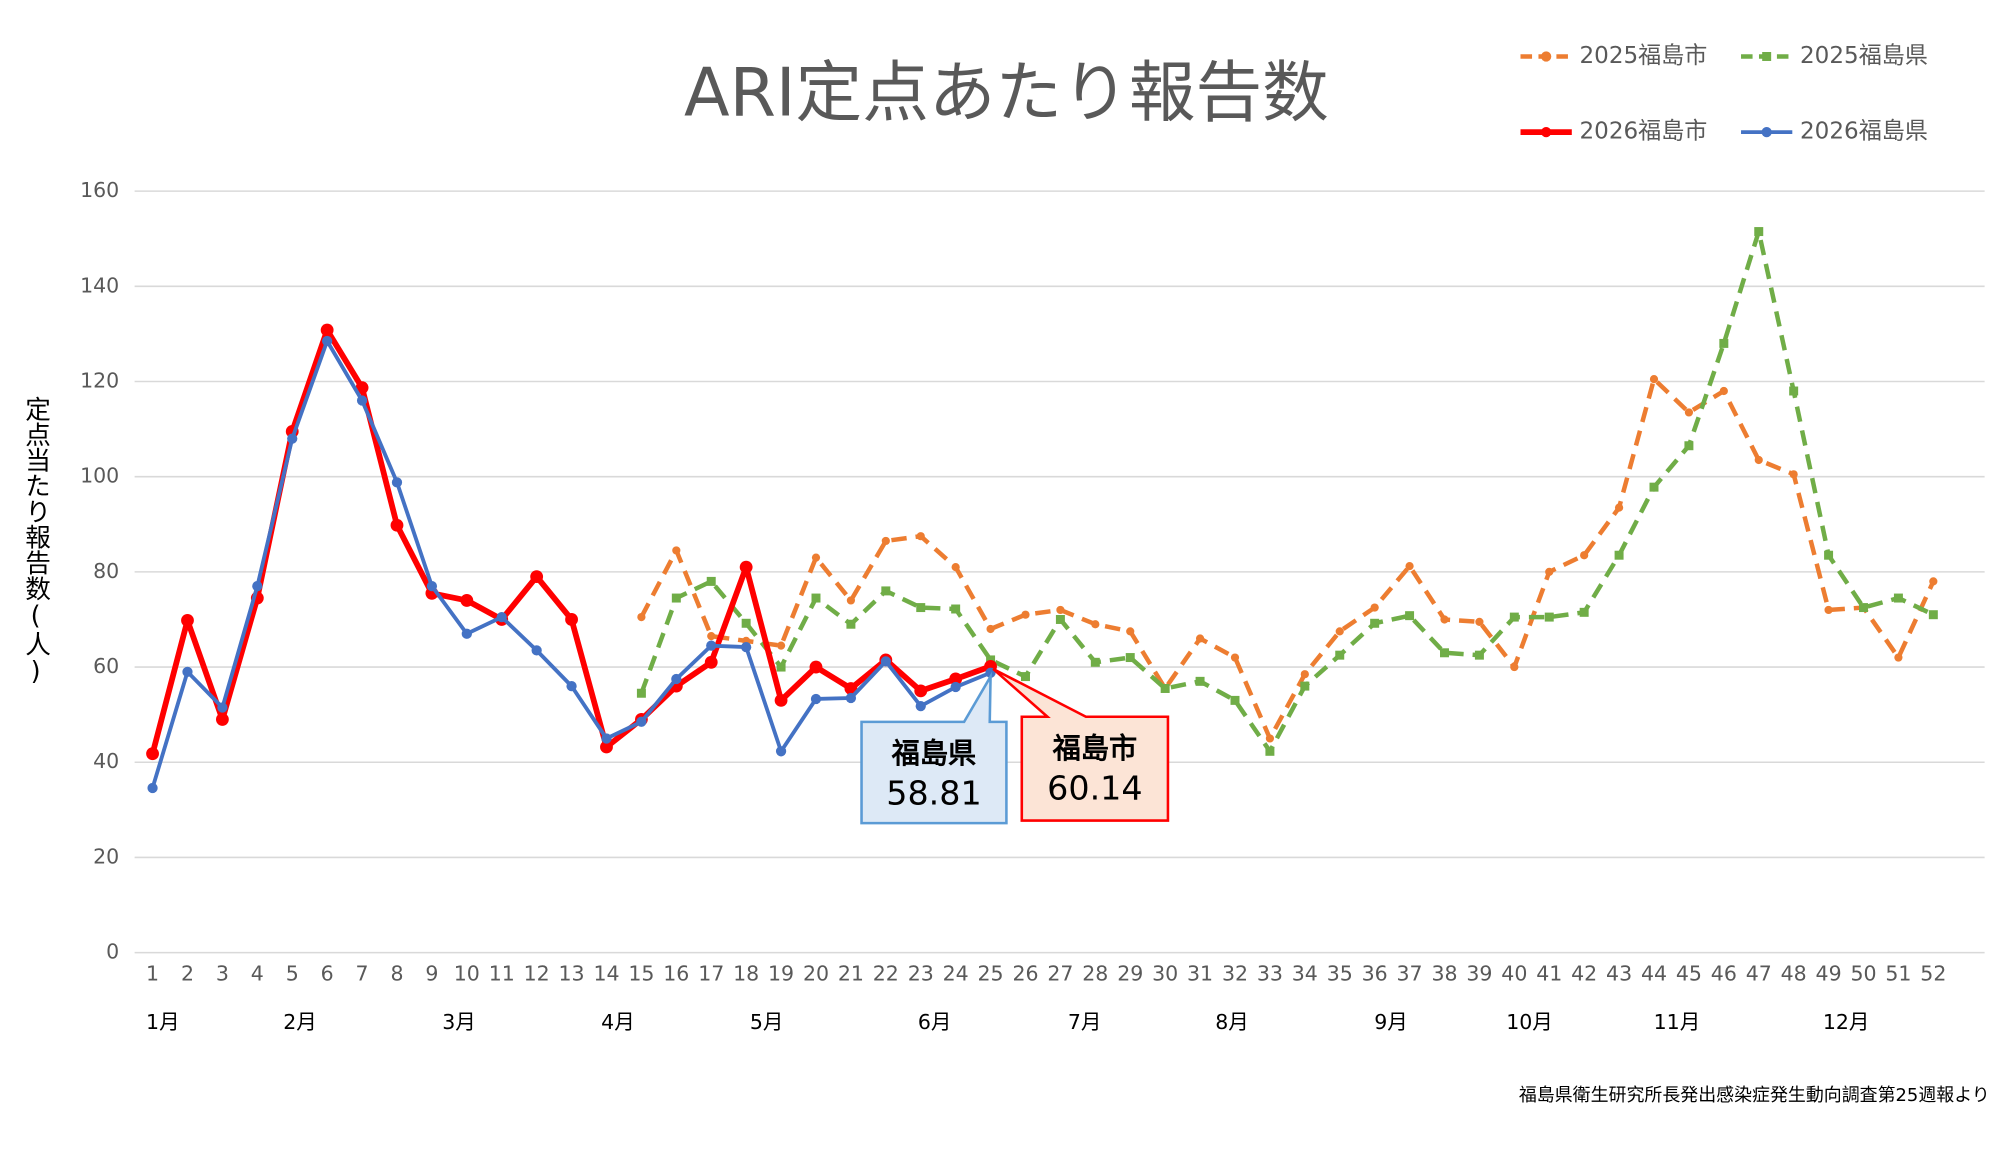 This screenshot has width=2000, height=1154. Describe the element at coordinates (292, 973) in the screenshot. I see `x-tick-label: 5` at that location.